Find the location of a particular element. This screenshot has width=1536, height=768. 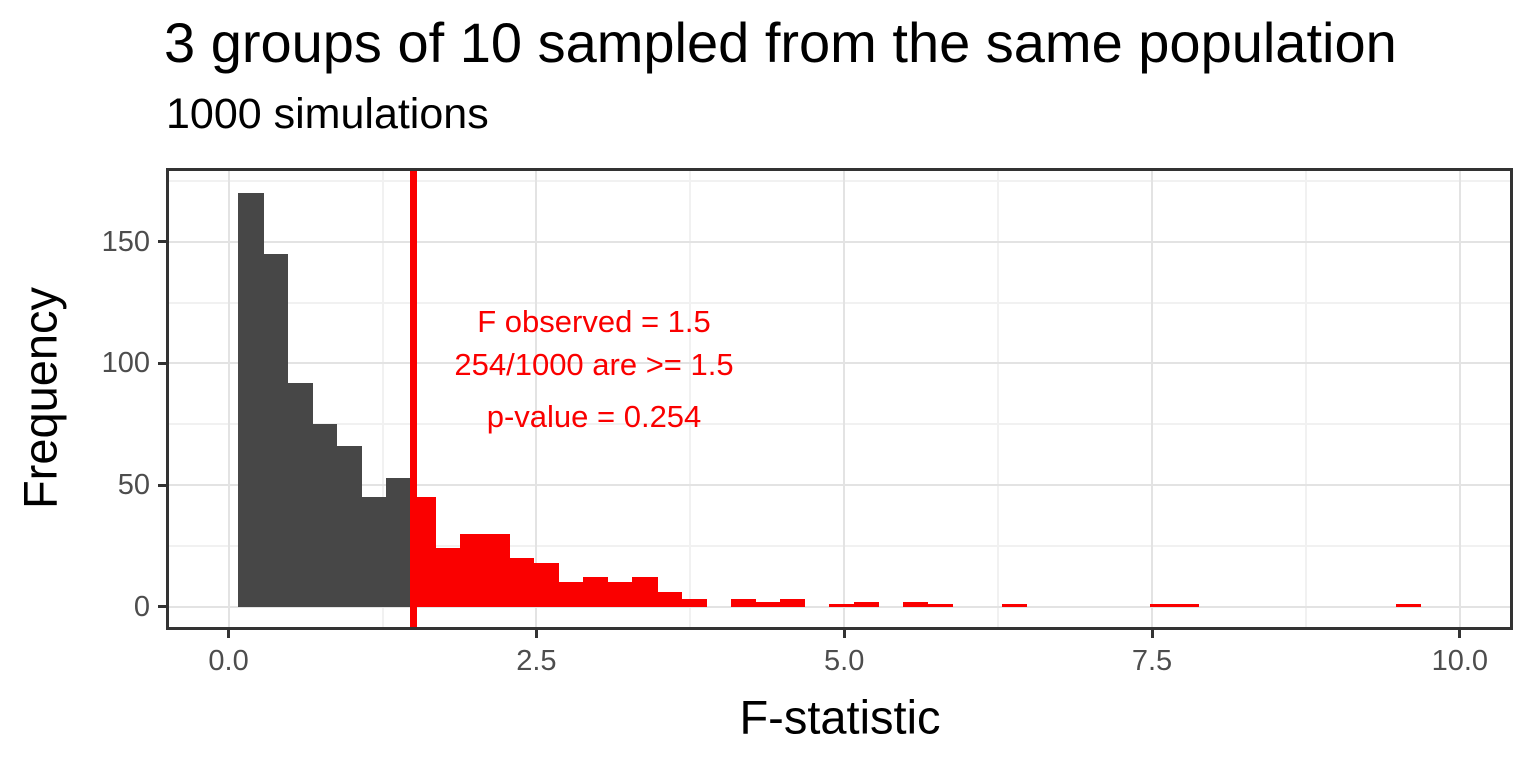

y-tick-label: 150 is located at coordinates (125, 241).